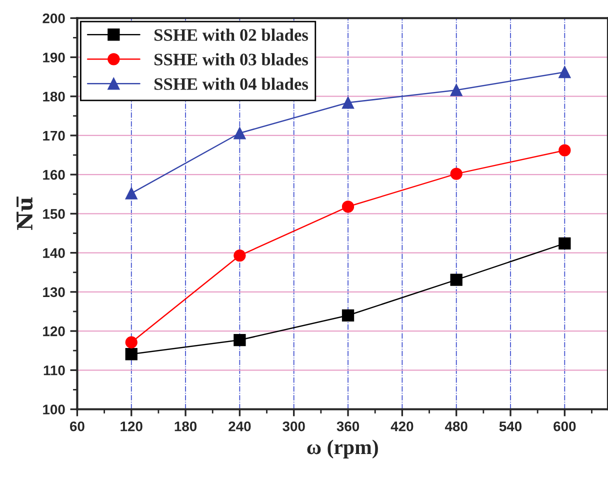 This screenshot has height=477, width=608. Describe the element at coordinates (185, 426) in the screenshot. I see `x-tick-label: 180` at that location.